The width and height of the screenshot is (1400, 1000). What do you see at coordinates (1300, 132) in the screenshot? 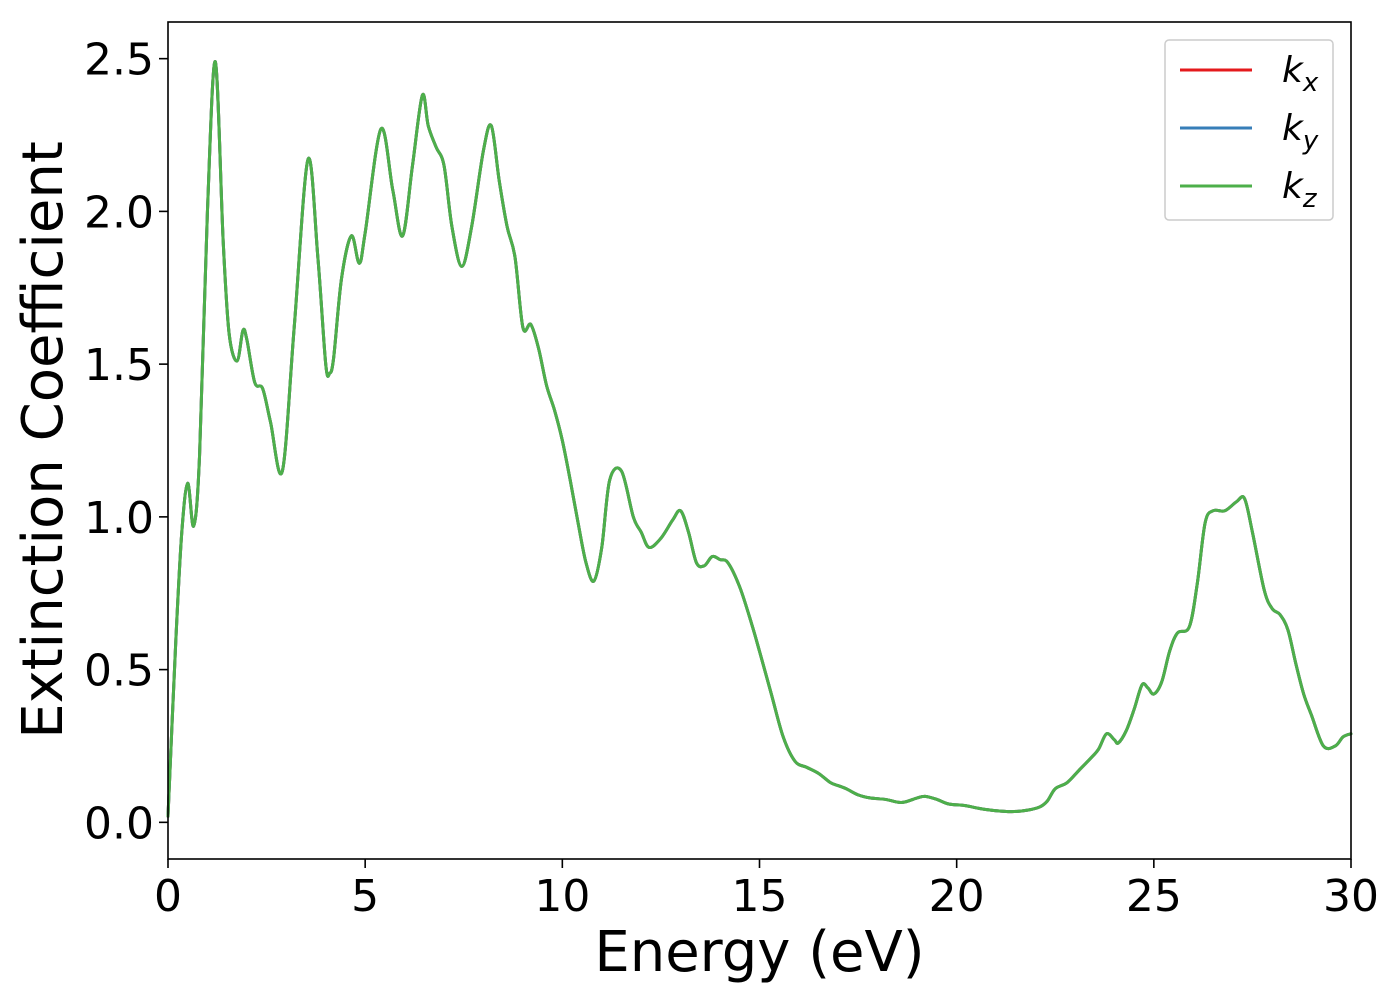
I see `legend-label-k-y: ky` at bounding box center [1300, 132].